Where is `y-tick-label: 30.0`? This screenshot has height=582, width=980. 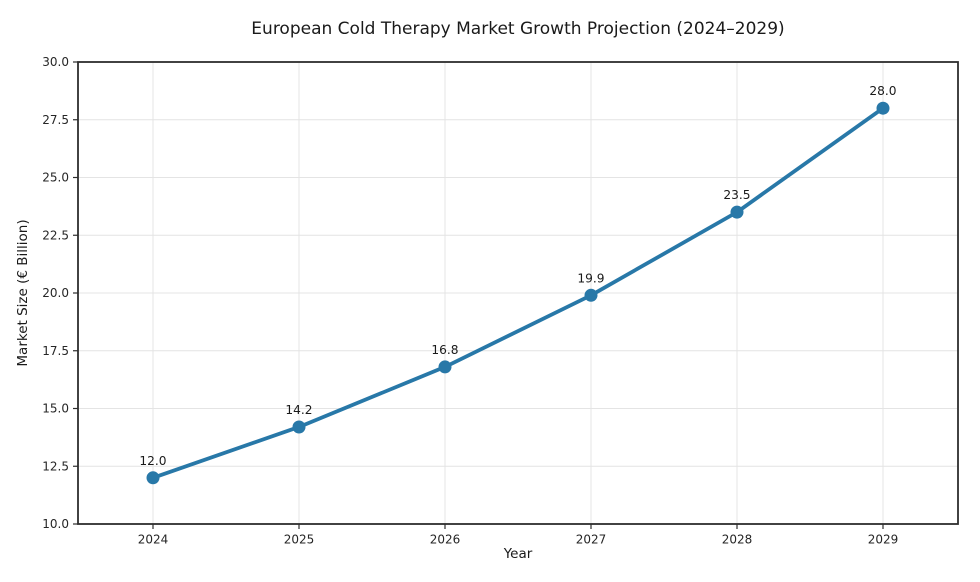 y-tick-label: 30.0 is located at coordinates (55, 62).